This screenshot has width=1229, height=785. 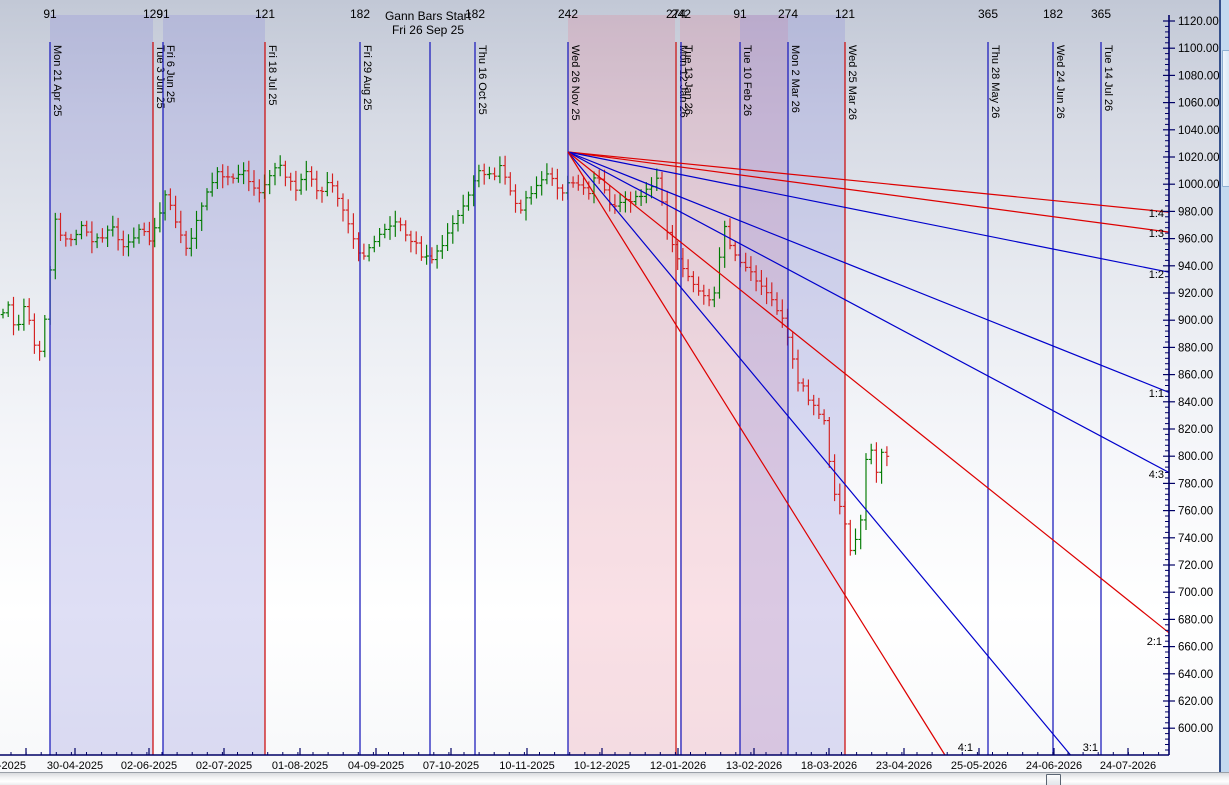 I want to click on y-axis-label: 760.00, so click(x=1195, y=512).